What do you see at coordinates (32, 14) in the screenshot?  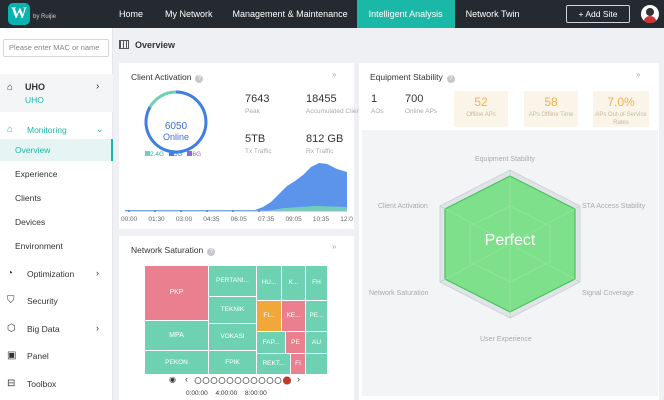 I see `ruijie-logo: W by Ruijie` at bounding box center [32, 14].